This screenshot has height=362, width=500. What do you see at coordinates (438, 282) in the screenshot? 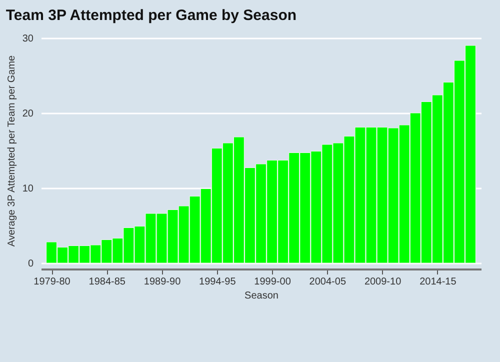
I see `x-tick-label: 2014-15` at bounding box center [438, 282].